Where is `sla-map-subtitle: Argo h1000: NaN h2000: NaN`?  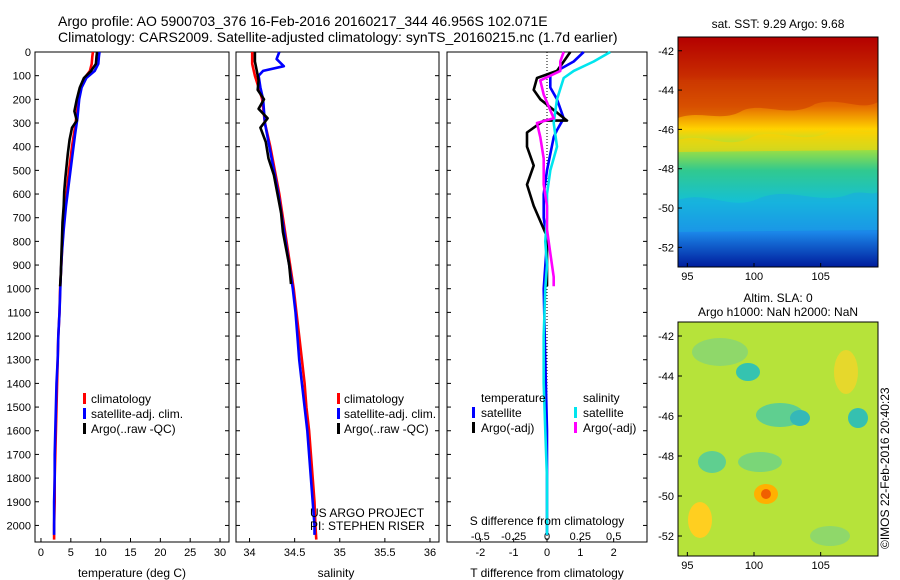
sla-map-subtitle: Argo h1000: NaN h2000: NaN is located at coordinates (778, 312).